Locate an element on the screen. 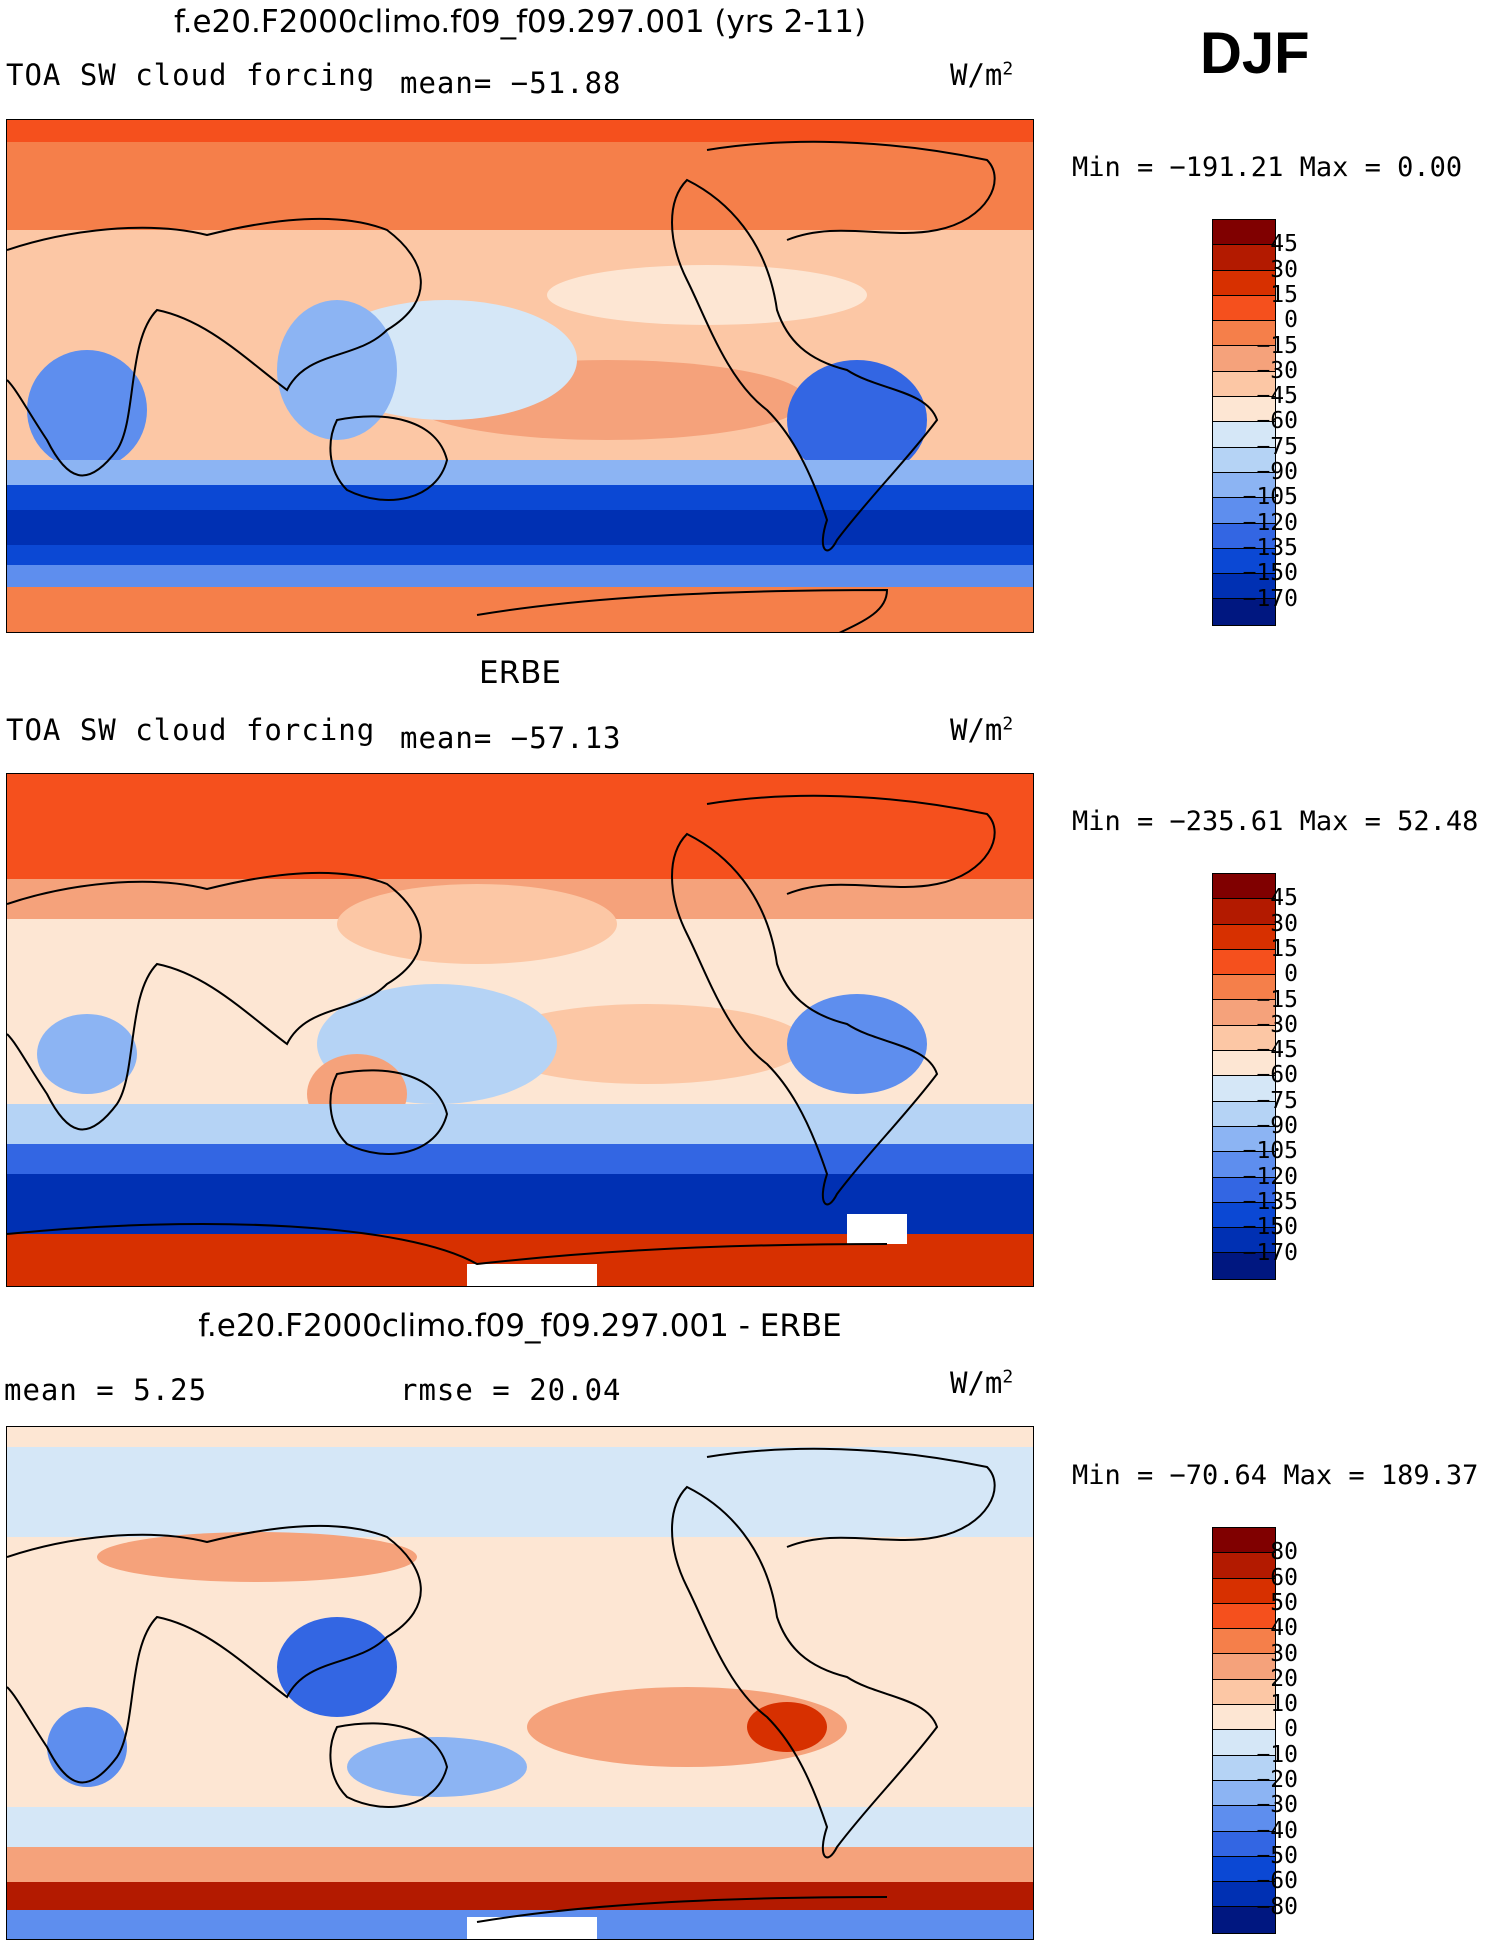  colorbar-tick-label: −20 is located at coordinates (1277, 1780).